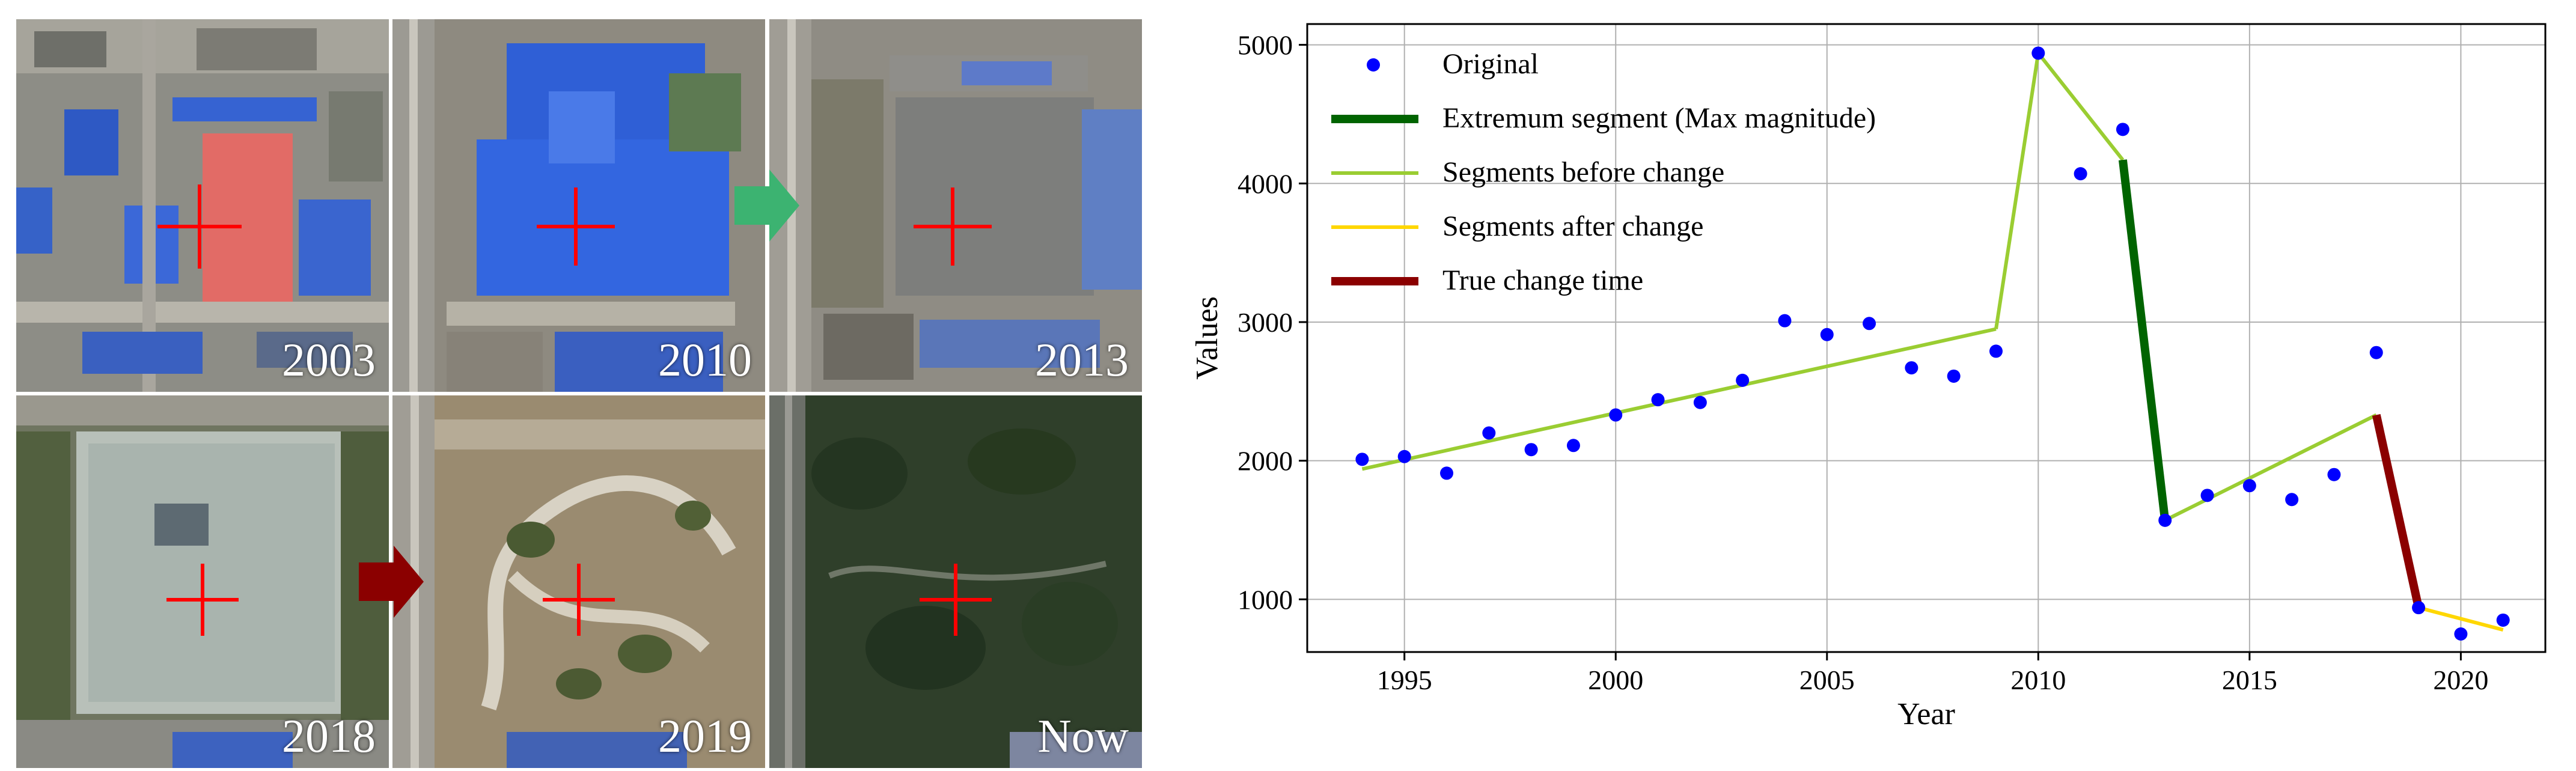  What do you see at coordinates (2397, 512) in the screenshot?
I see `true-change-segment` at bounding box center [2397, 512].